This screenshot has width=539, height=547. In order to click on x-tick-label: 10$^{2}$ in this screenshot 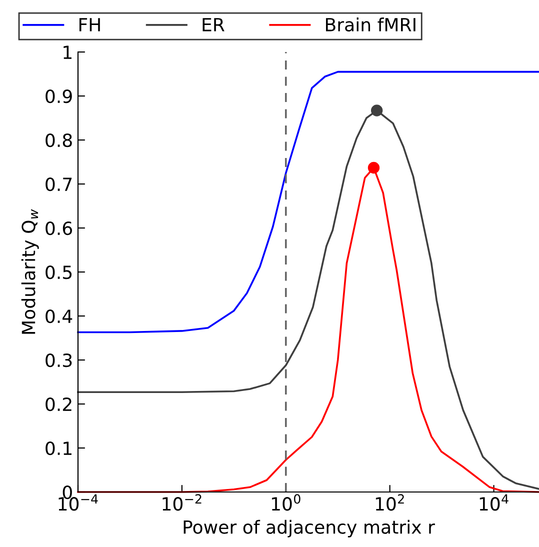, I will do `click(390, 502)`.